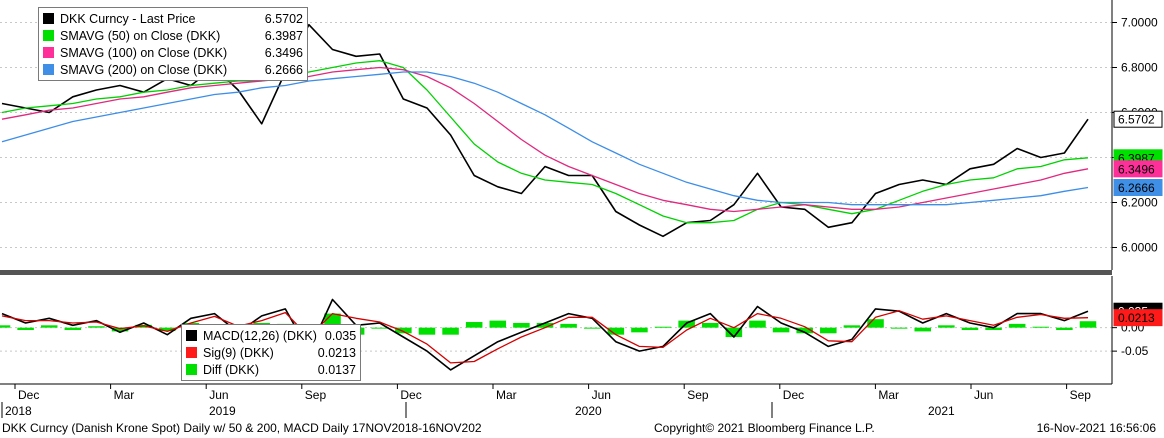 The image size is (1164, 438). Describe the element at coordinates (1139, 23) in the screenshot. I see `y-tick-label-price: 7.0000` at that location.